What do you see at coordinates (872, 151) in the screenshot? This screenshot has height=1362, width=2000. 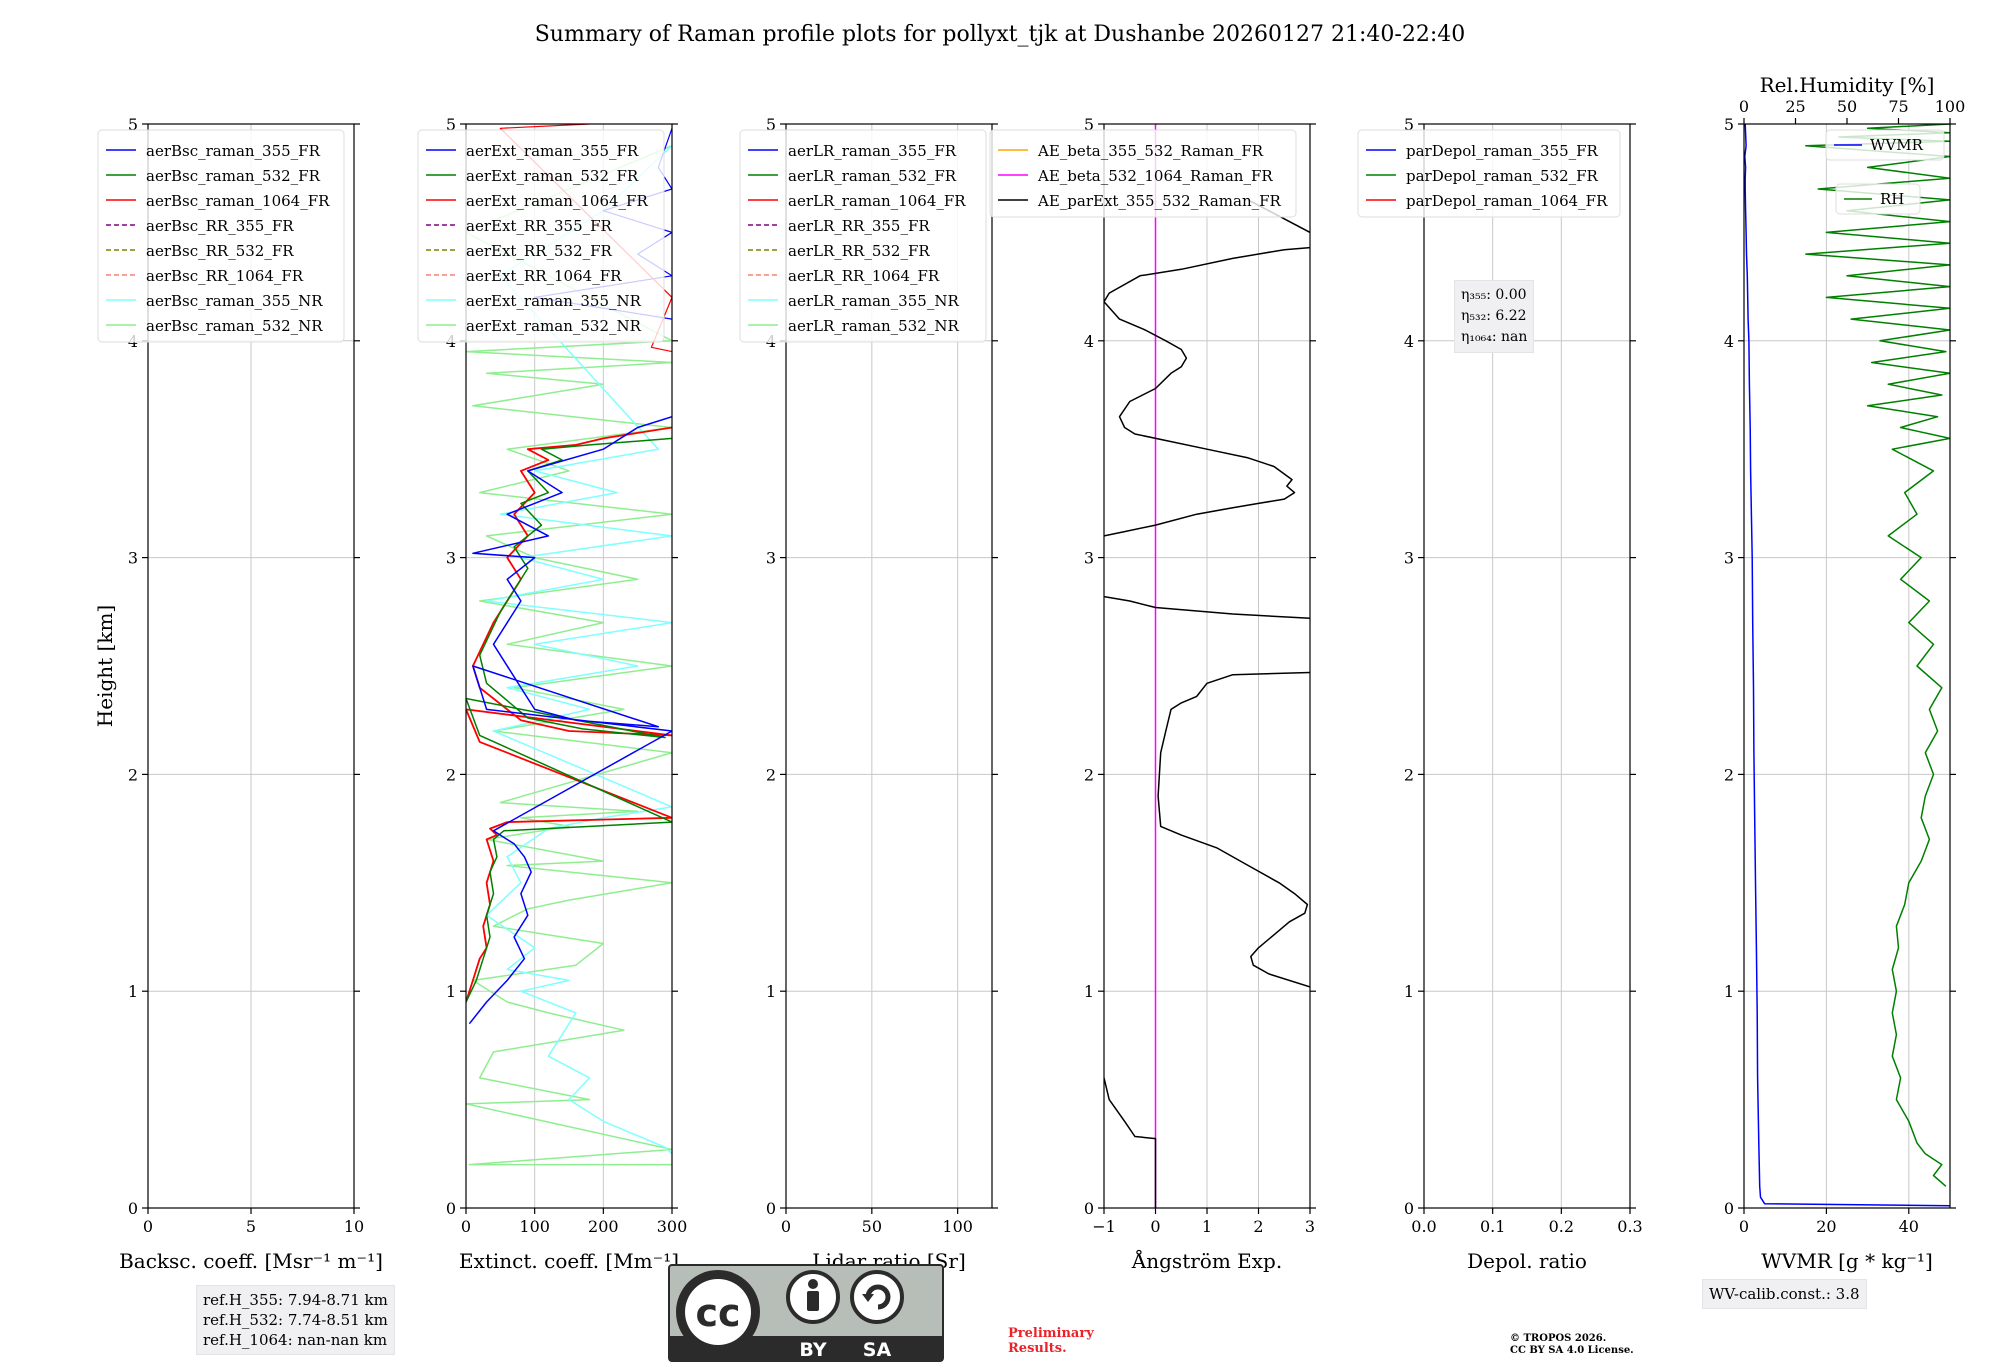 I see `legend-label-aerLR_raman_355_FR: aerLR_raman_355_FR` at bounding box center [872, 151].